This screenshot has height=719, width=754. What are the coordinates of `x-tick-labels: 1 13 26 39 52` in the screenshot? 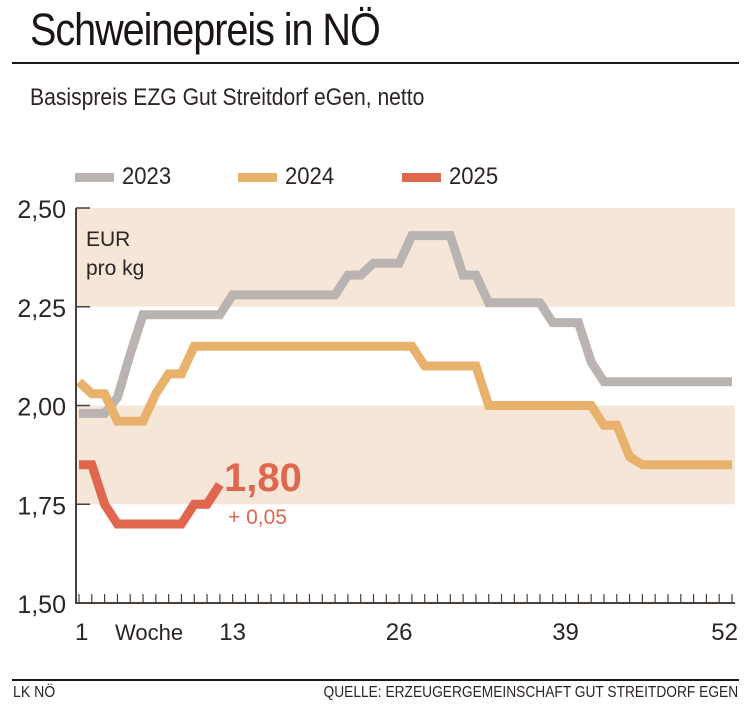 It's located at (406, 632).